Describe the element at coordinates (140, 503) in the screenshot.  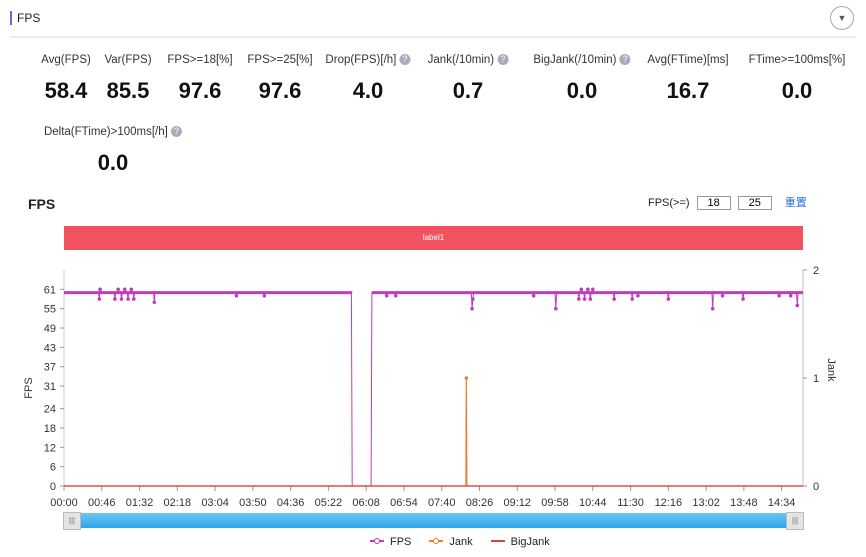
I see `x-tick-label: 01:32` at that location.